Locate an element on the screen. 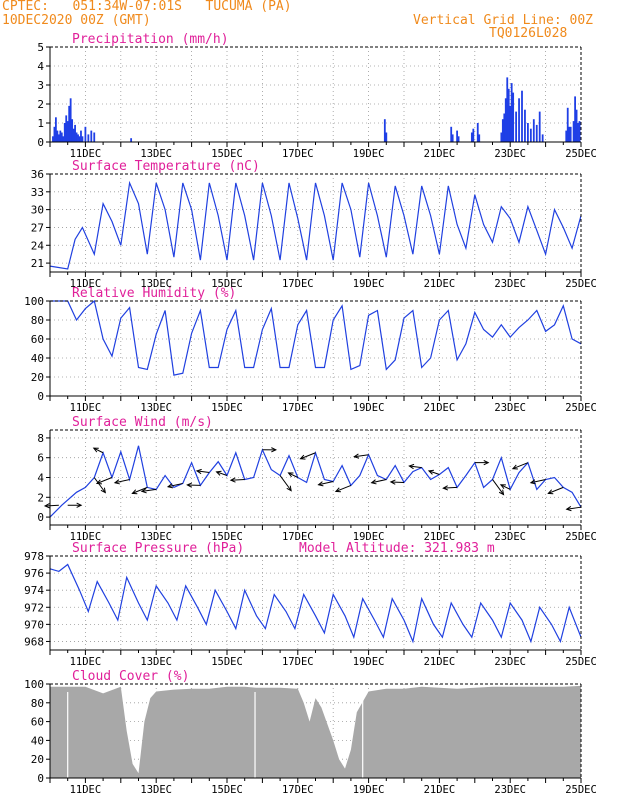 This screenshot has height=800, width=618. y-tick-label: 1 is located at coordinates (40, 123).